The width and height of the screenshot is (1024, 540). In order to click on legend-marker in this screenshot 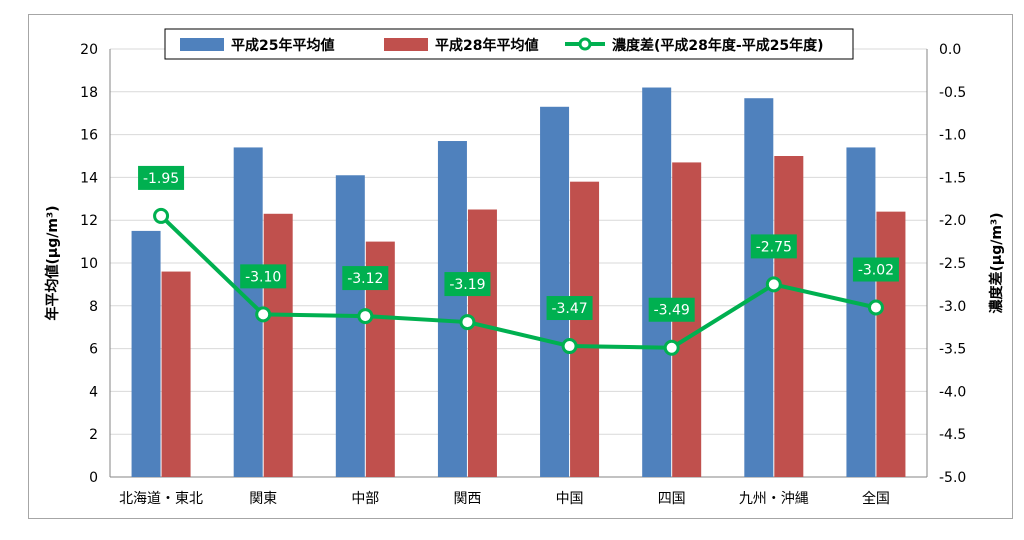, I will do `click(585, 44)`.